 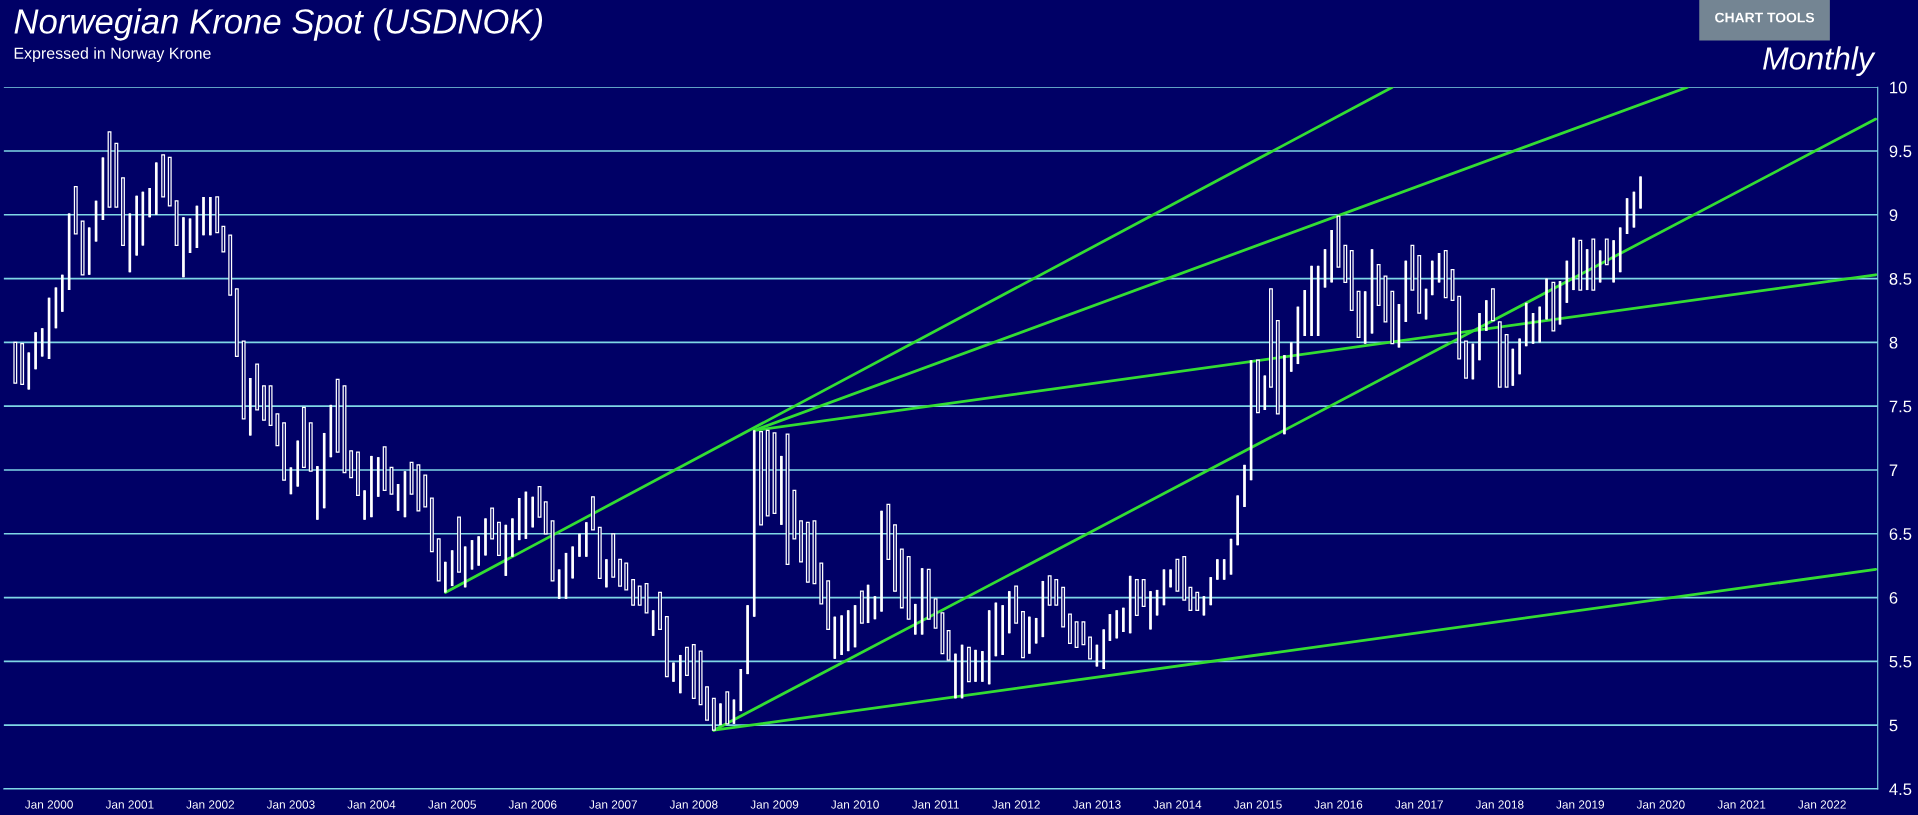 I want to click on text: Monthly, so click(x=1819, y=61).